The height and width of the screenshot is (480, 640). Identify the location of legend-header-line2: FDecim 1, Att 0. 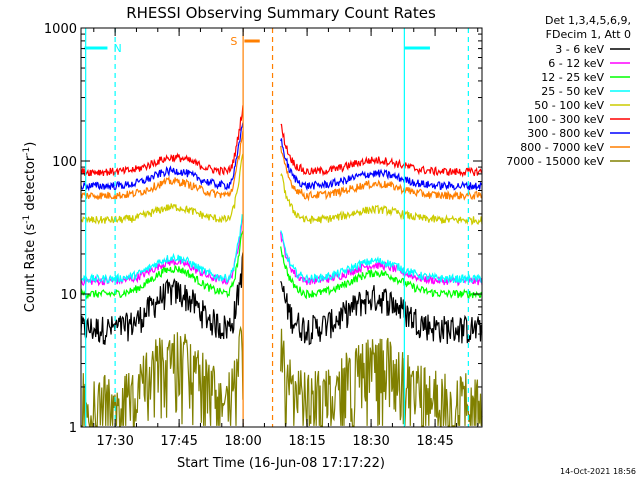
(588, 34).